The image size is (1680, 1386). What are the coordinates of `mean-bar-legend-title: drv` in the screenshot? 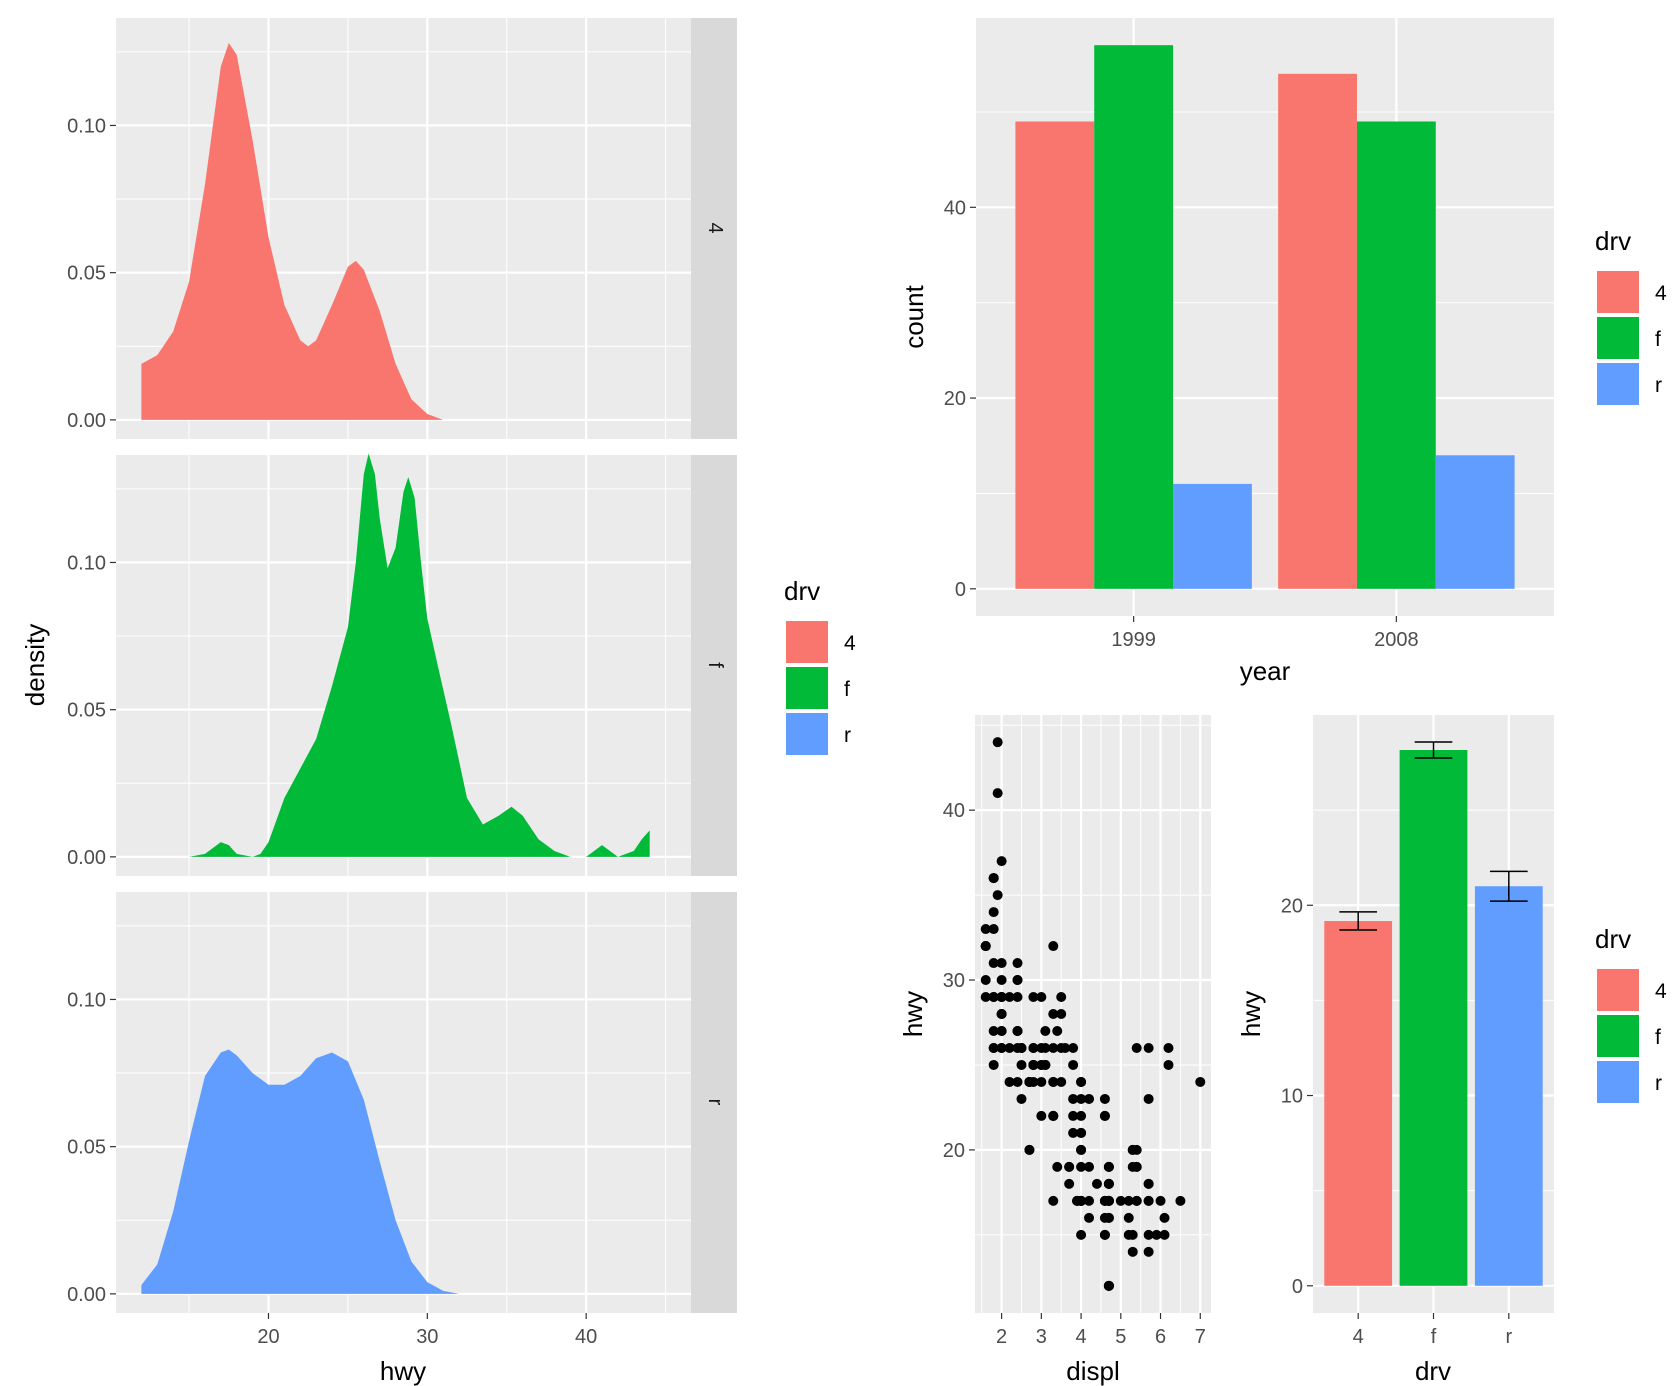 It's located at (1613, 939).